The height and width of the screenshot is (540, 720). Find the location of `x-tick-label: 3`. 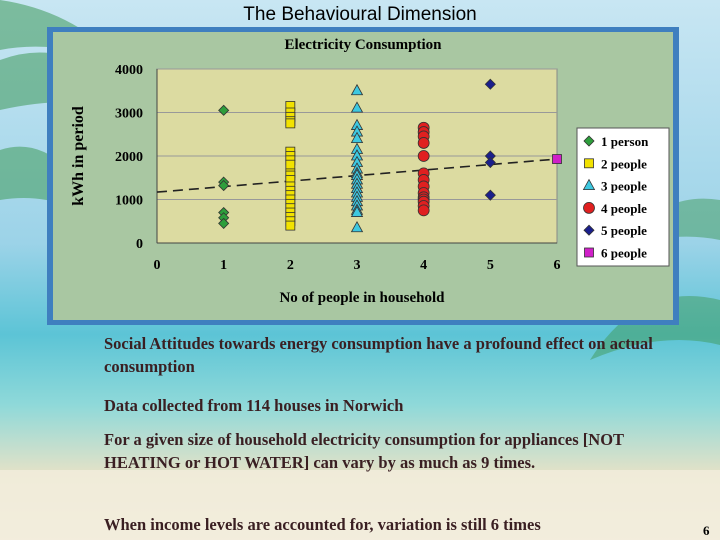

x-tick-label: 3 is located at coordinates (357, 265).